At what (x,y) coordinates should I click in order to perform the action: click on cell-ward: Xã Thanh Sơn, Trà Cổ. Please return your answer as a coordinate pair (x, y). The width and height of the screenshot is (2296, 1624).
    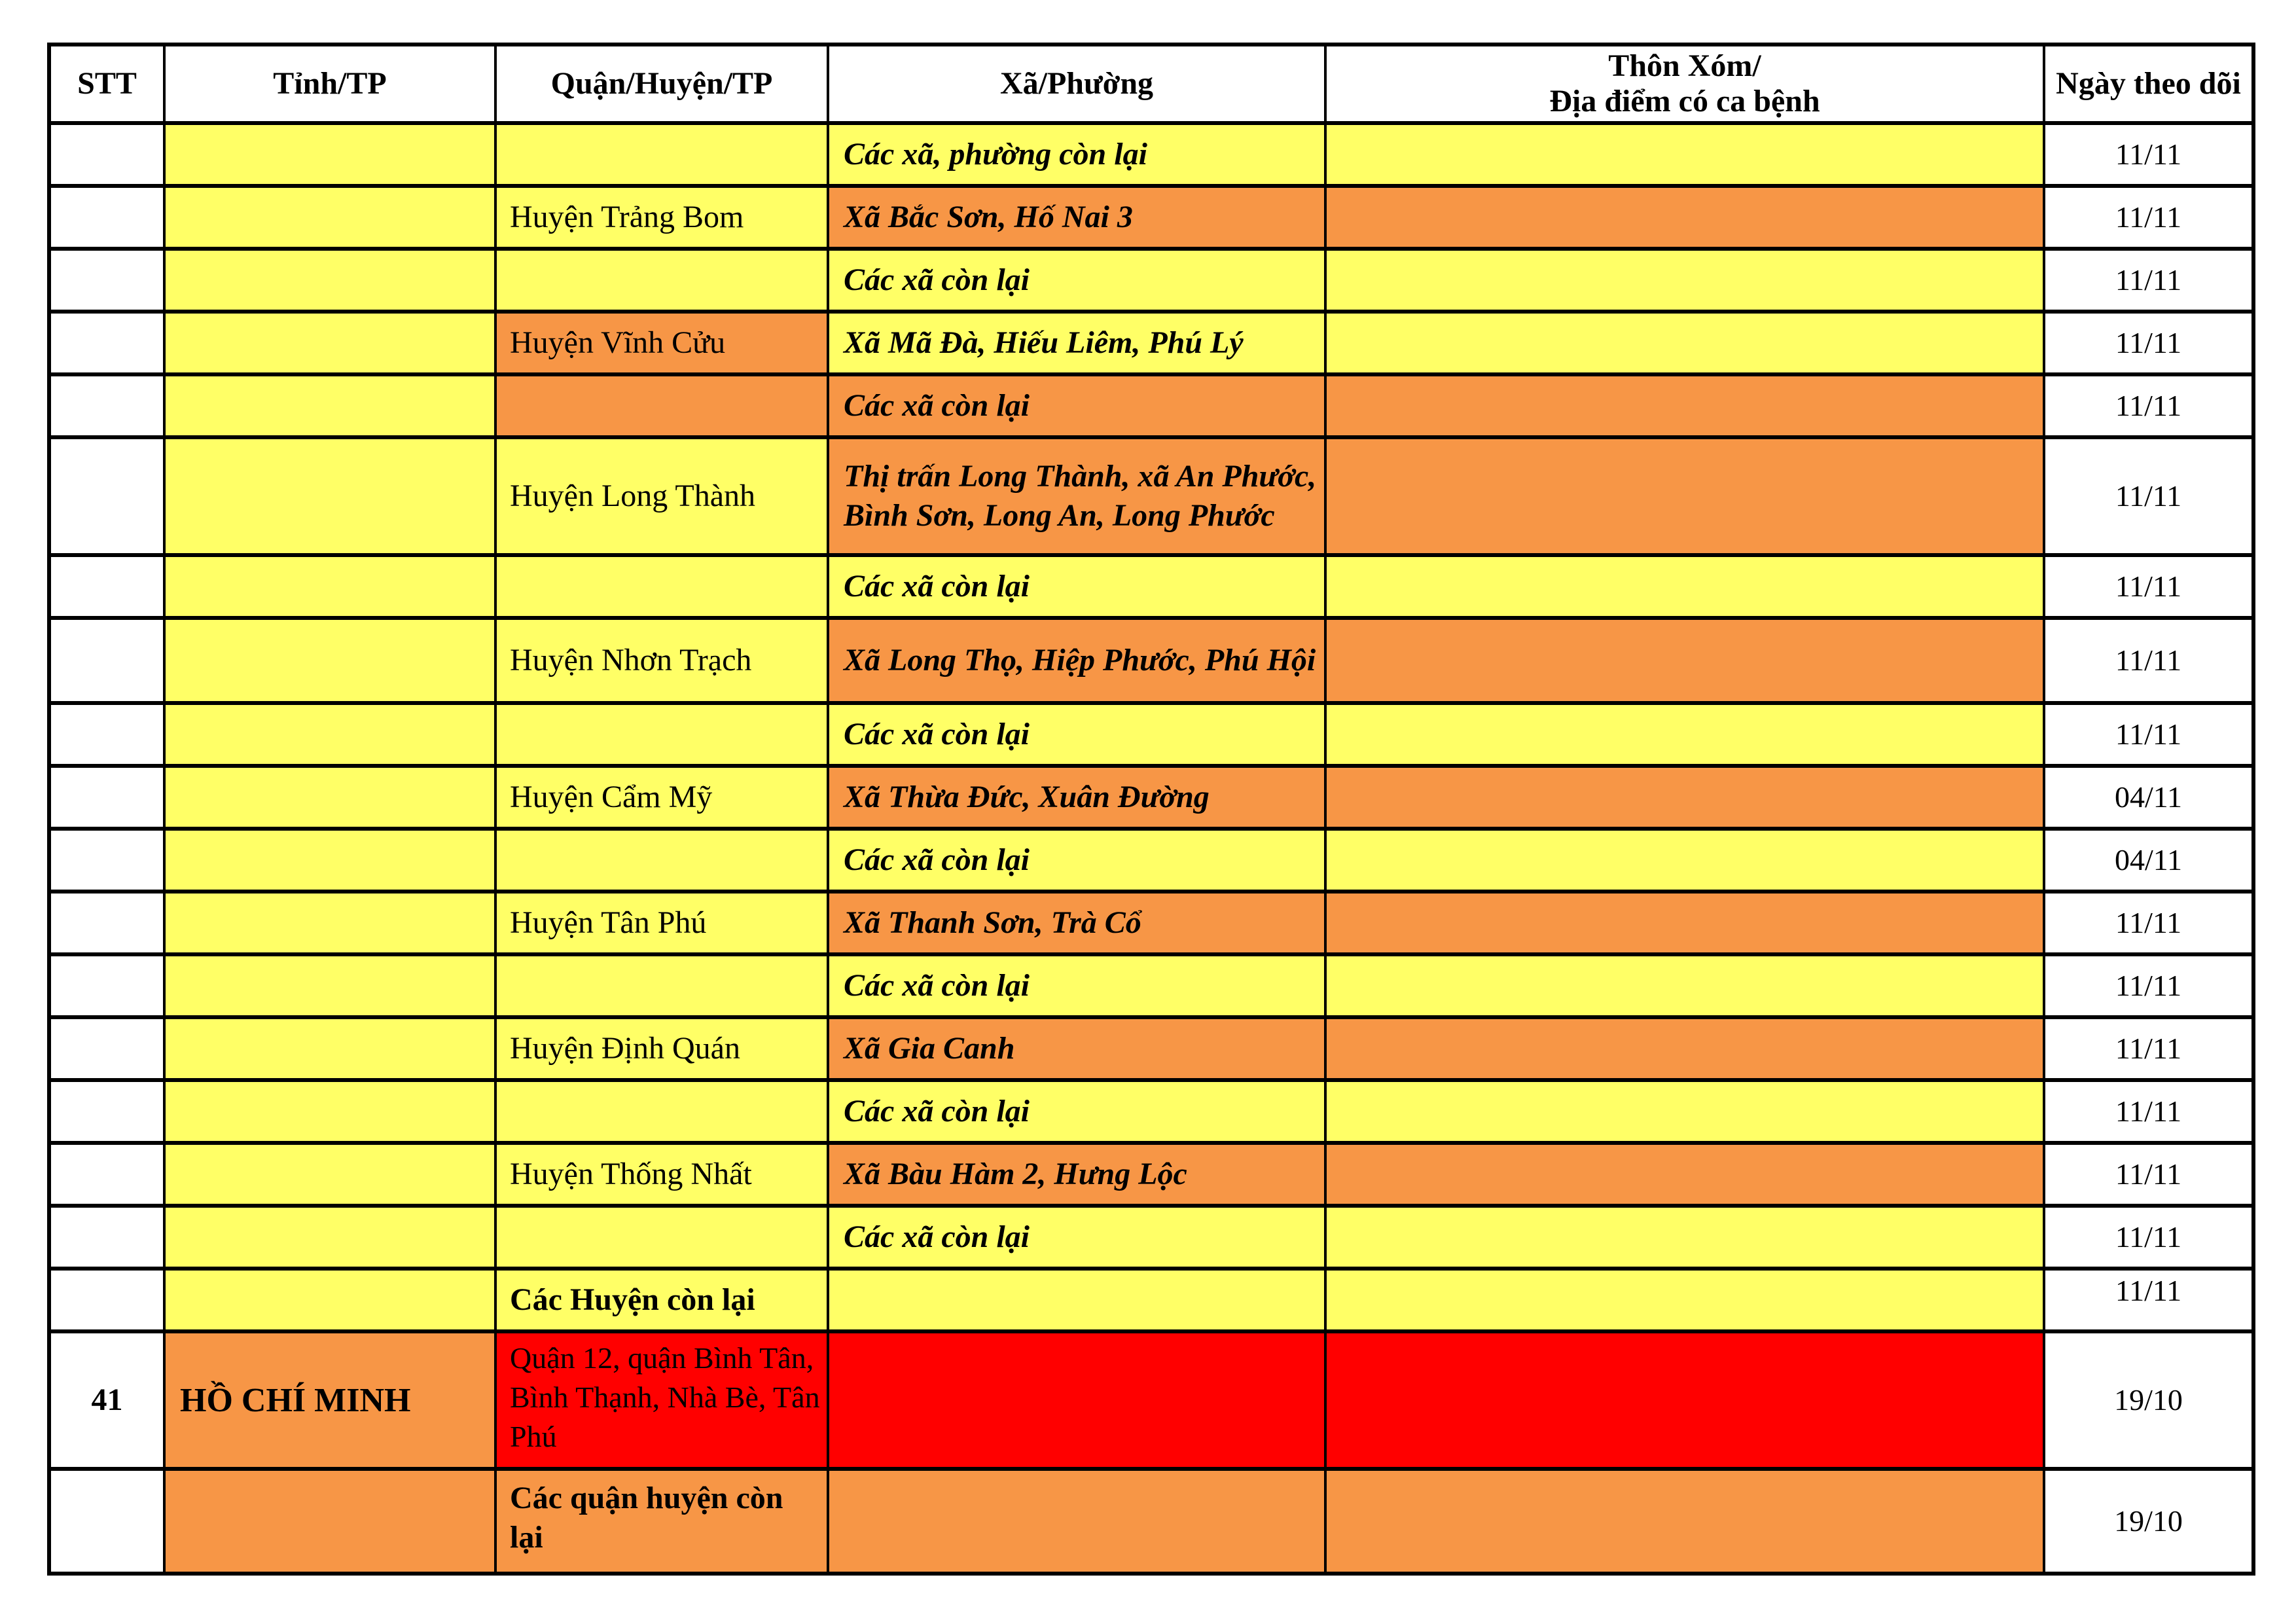
    Looking at the image, I should click on (1077, 923).